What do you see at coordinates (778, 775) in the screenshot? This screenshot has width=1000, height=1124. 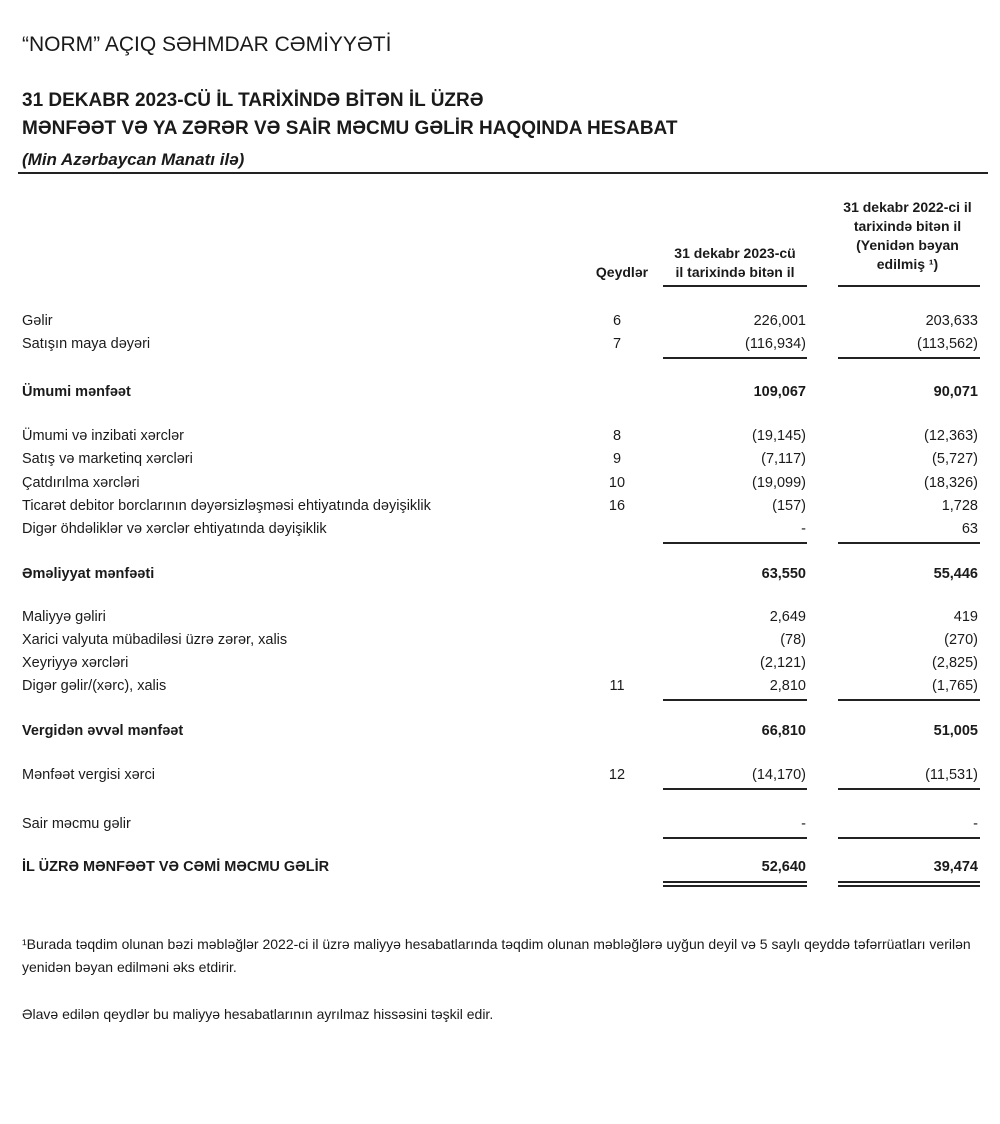 I see `row-value-2023: (14,170)` at bounding box center [778, 775].